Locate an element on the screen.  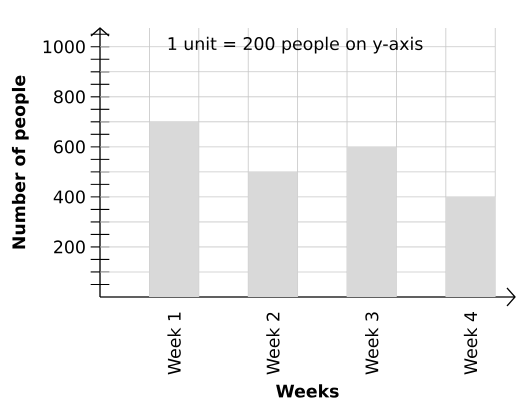
y-axis-title: Number of people is located at coordinates (20, 162).